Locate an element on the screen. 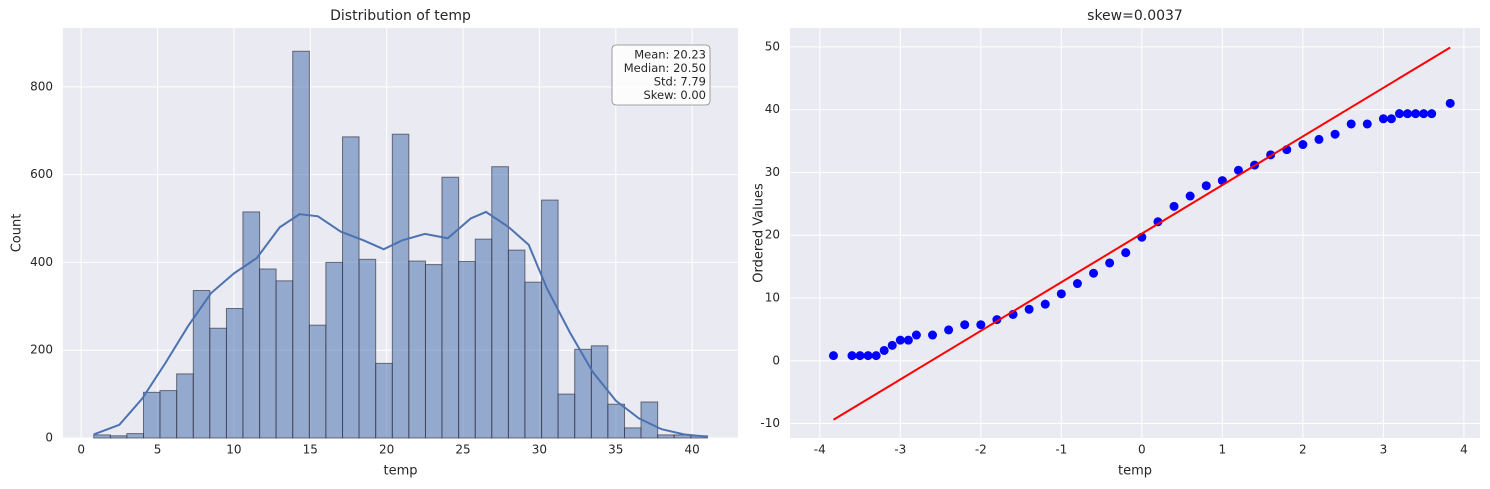 This screenshot has width=1490, height=489. y-tick-label: 0 is located at coordinates (49, 438).